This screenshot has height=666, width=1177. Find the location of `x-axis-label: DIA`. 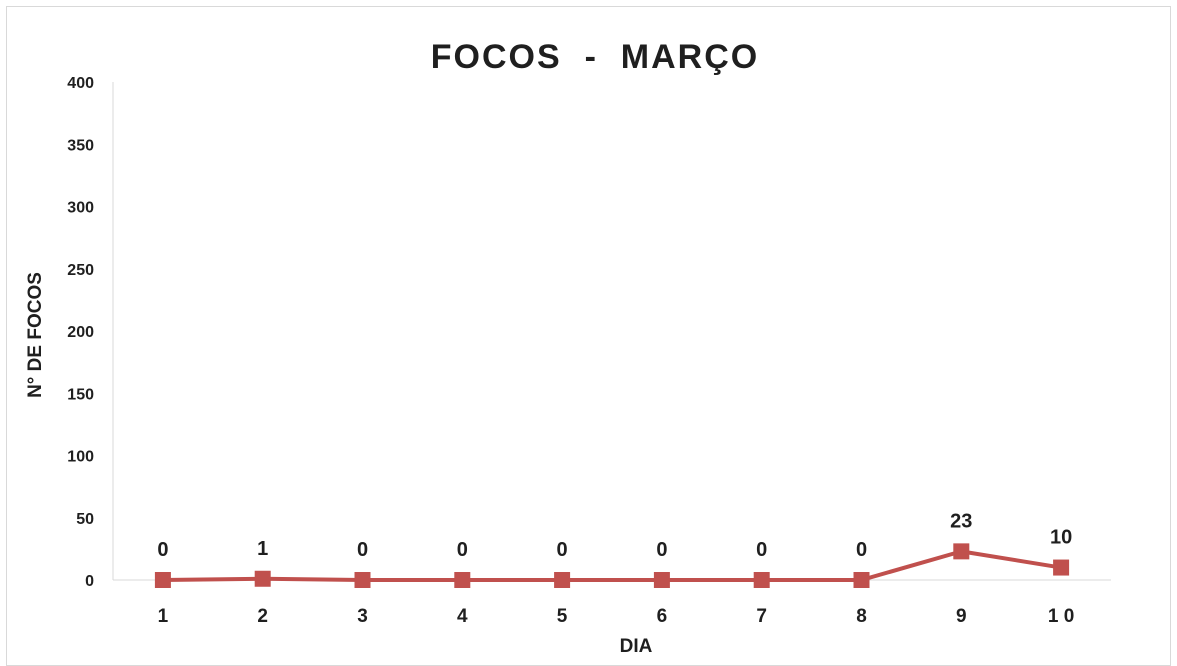

x-axis-label: DIA is located at coordinates (636, 646).